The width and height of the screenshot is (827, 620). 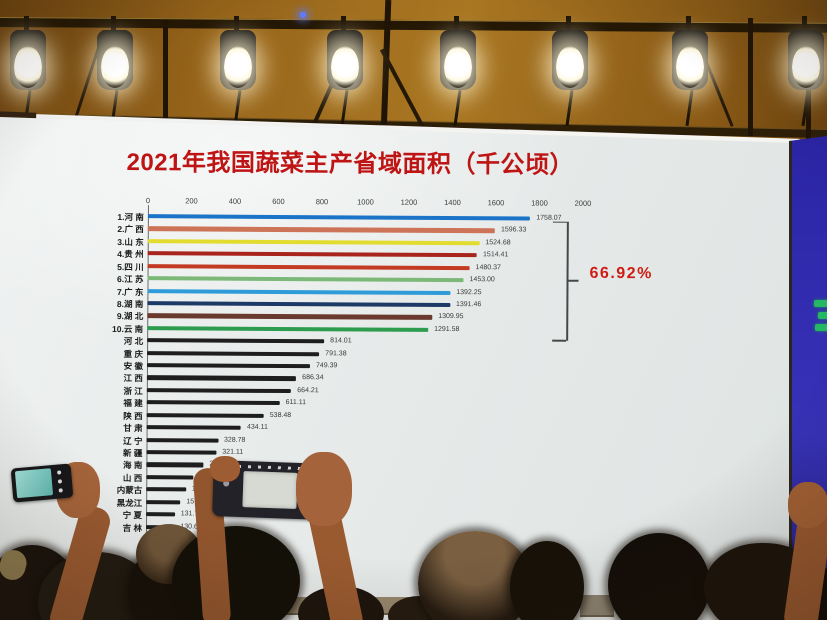 What do you see at coordinates (324, 489) in the screenshot?
I see `hand-holding-phone` at bounding box center [324, 489].